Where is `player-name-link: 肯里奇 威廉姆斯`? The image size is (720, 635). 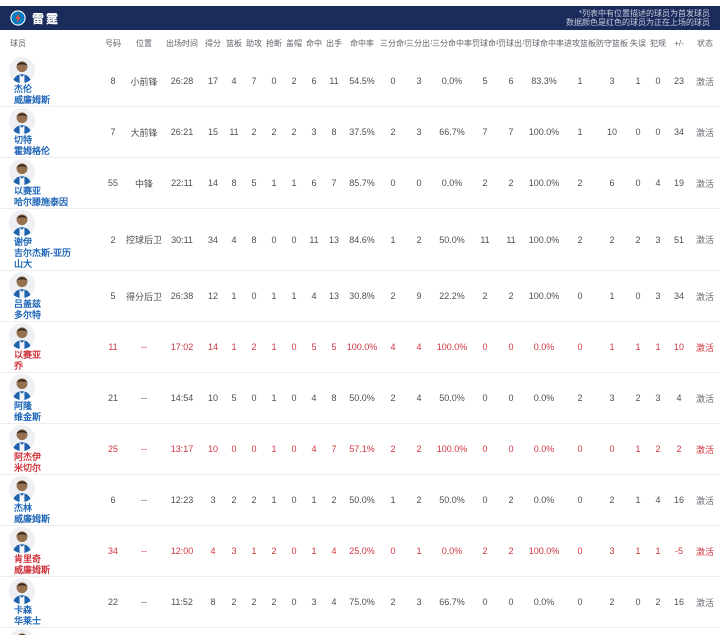 player-name-link: 肯里奇 威廉姆斯 is located at coordinates (46, 565).